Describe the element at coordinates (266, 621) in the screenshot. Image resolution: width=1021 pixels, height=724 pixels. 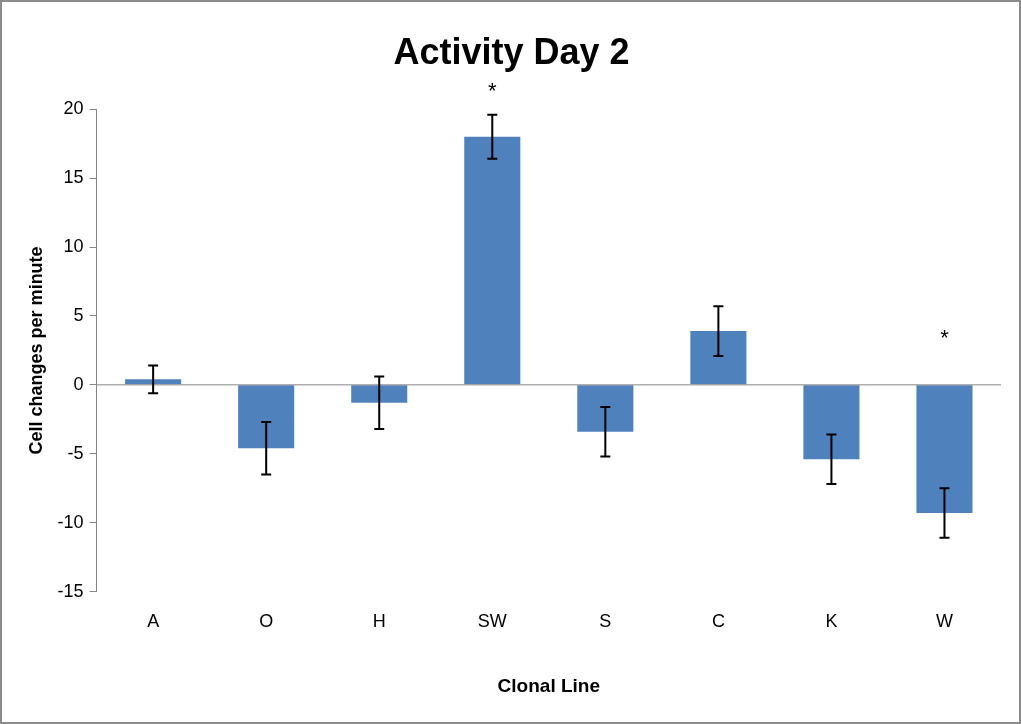
I see `x-tick-label: O` at that location.